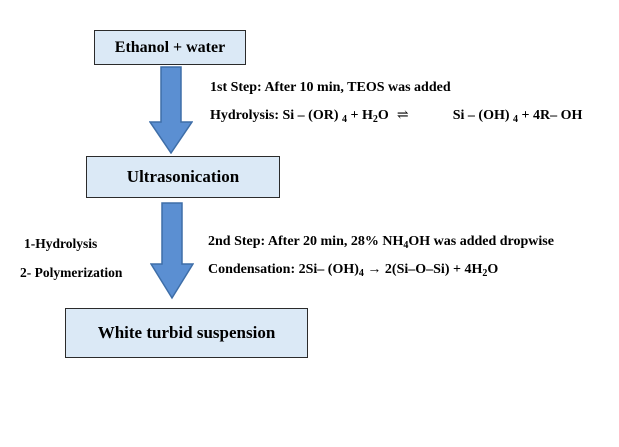 Image resolution: width=619 pixels, height=447 pixels. Describe the element at coordinates (481, 241) in the screenshot. I see `step2-suffix: OH was added dropwise` at that location.